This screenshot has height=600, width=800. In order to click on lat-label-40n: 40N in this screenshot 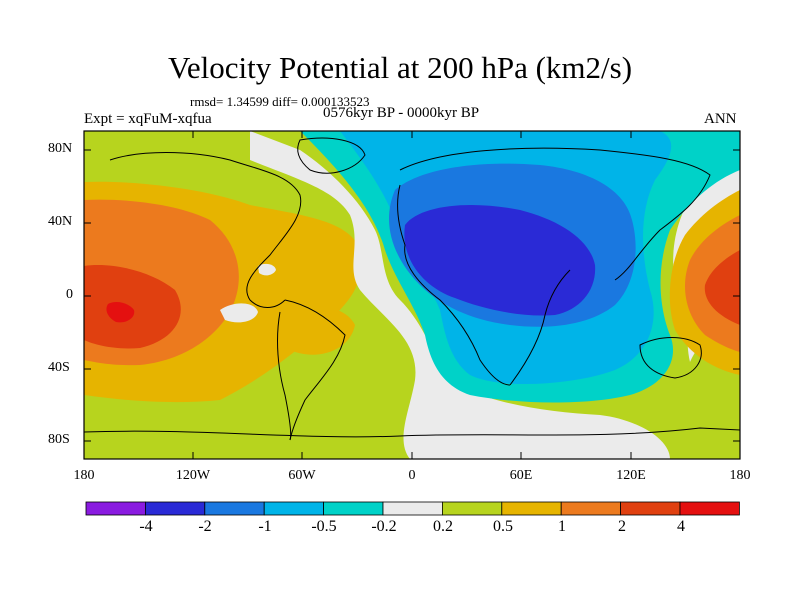, I will do `click(60, 221)`.